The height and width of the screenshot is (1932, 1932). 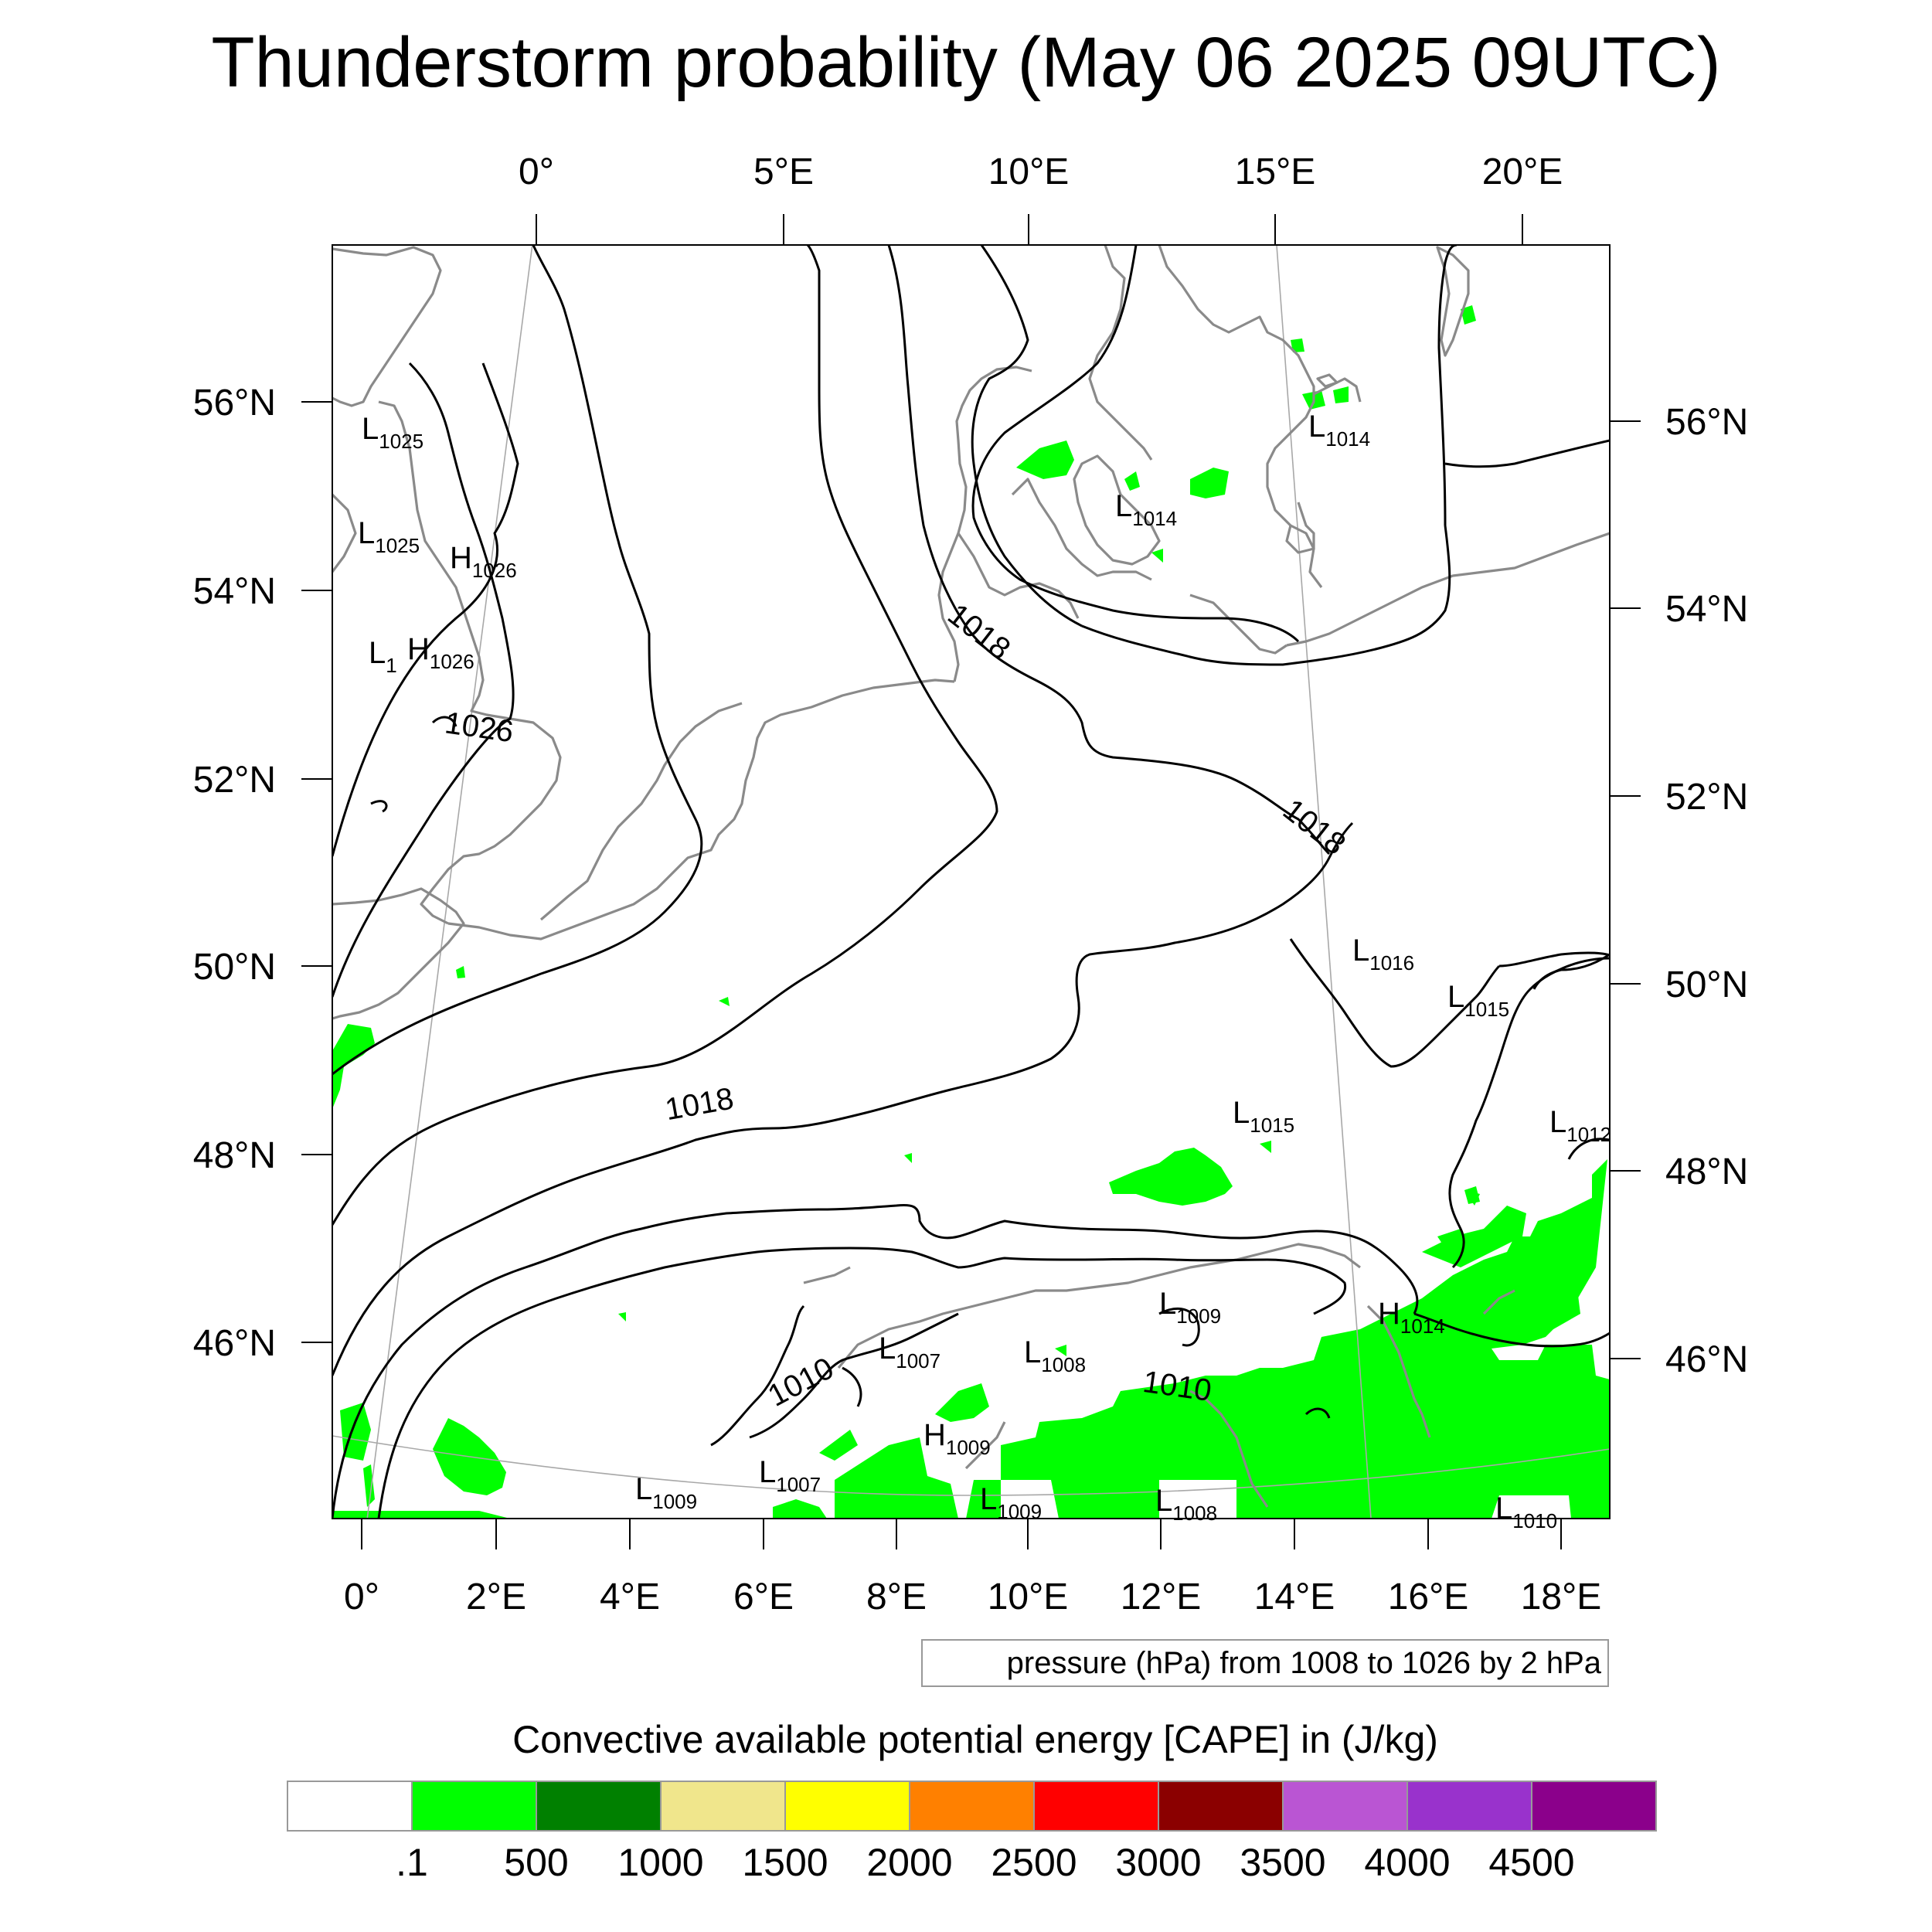 What do you see at coordinates (1707, 798) in the screenshot?
I see `right-axis-tick-label: 52°N` at bounding box center [1707, 798].